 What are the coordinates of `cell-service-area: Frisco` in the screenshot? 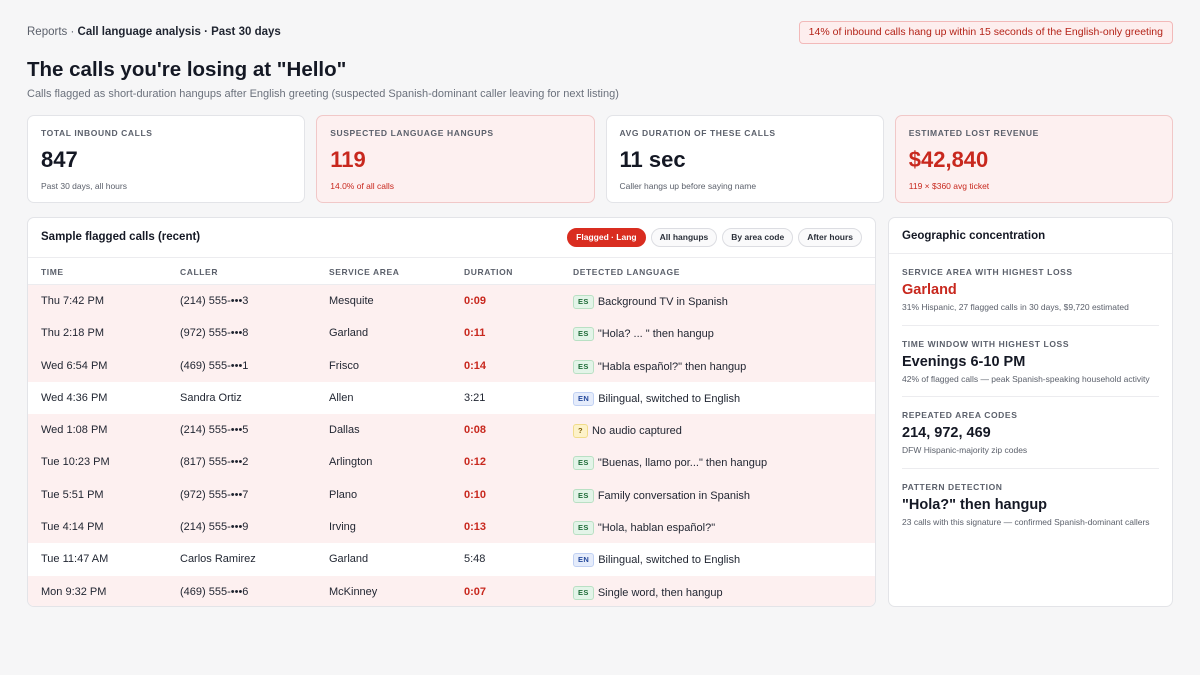 It's located at (344, 365).